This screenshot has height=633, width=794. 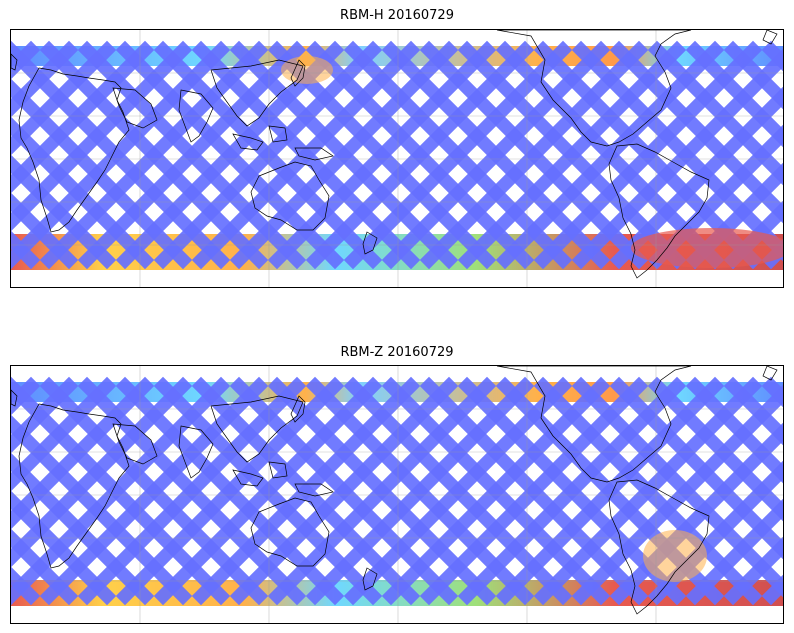 What do you see at coordinates (307, 70) in the screenshot?
I see `hot-region-west-pacific` at bounding box center [307, 70].